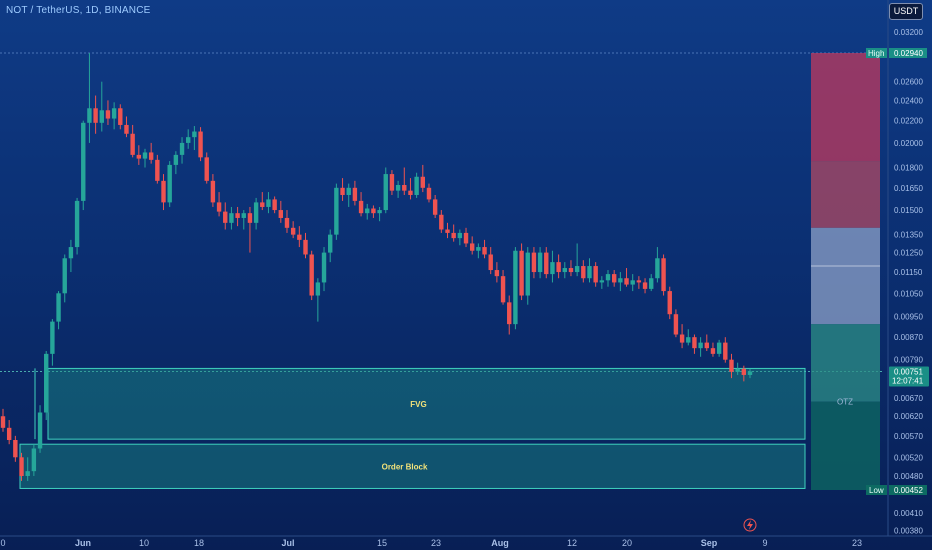 The height and width of the screenshot is (550, 932). Describe the element at coordinates (908, 168) in the screenshot. I see `y-tick-label: 0.01800` at that location.